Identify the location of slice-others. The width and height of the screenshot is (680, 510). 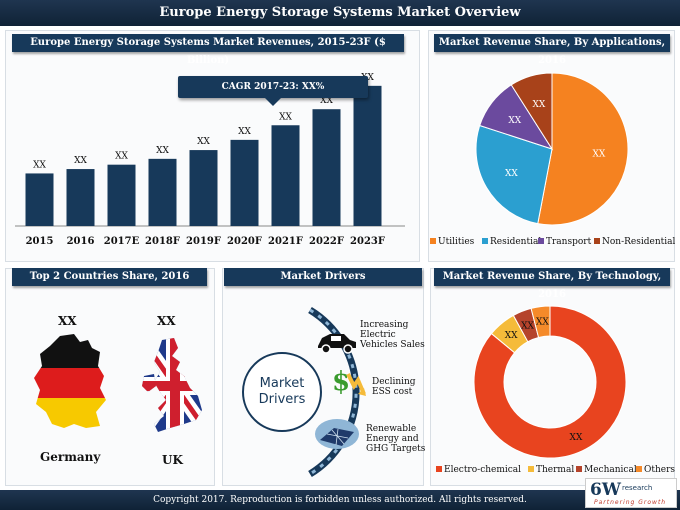
(540, 322).